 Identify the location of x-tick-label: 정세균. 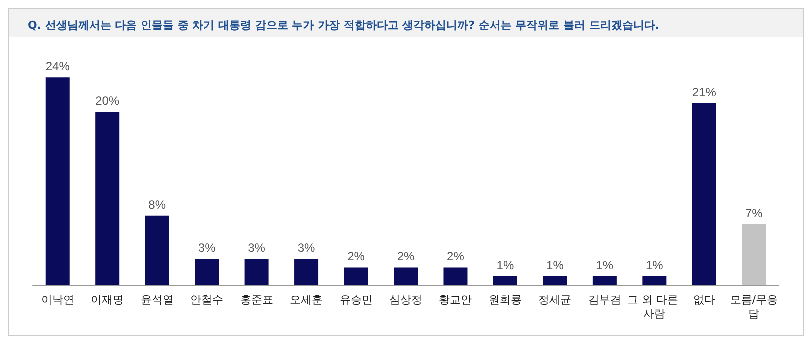
(555, 300).